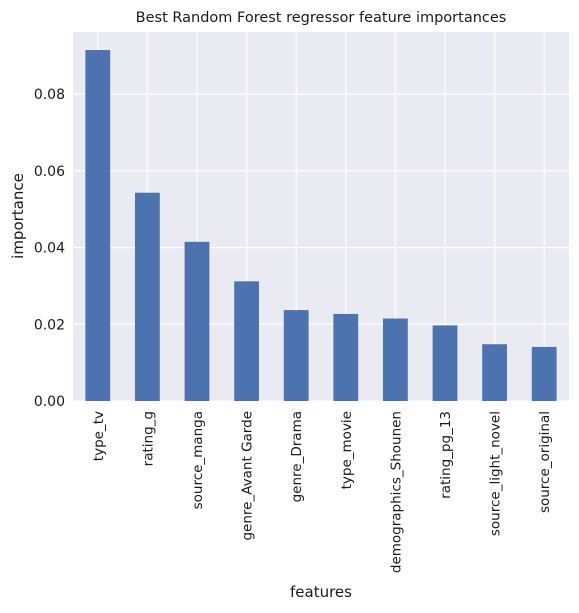  I want to click on y-tick-labels: 0.00 0.02 0.04 0.06 0.08, so click(49, 248).